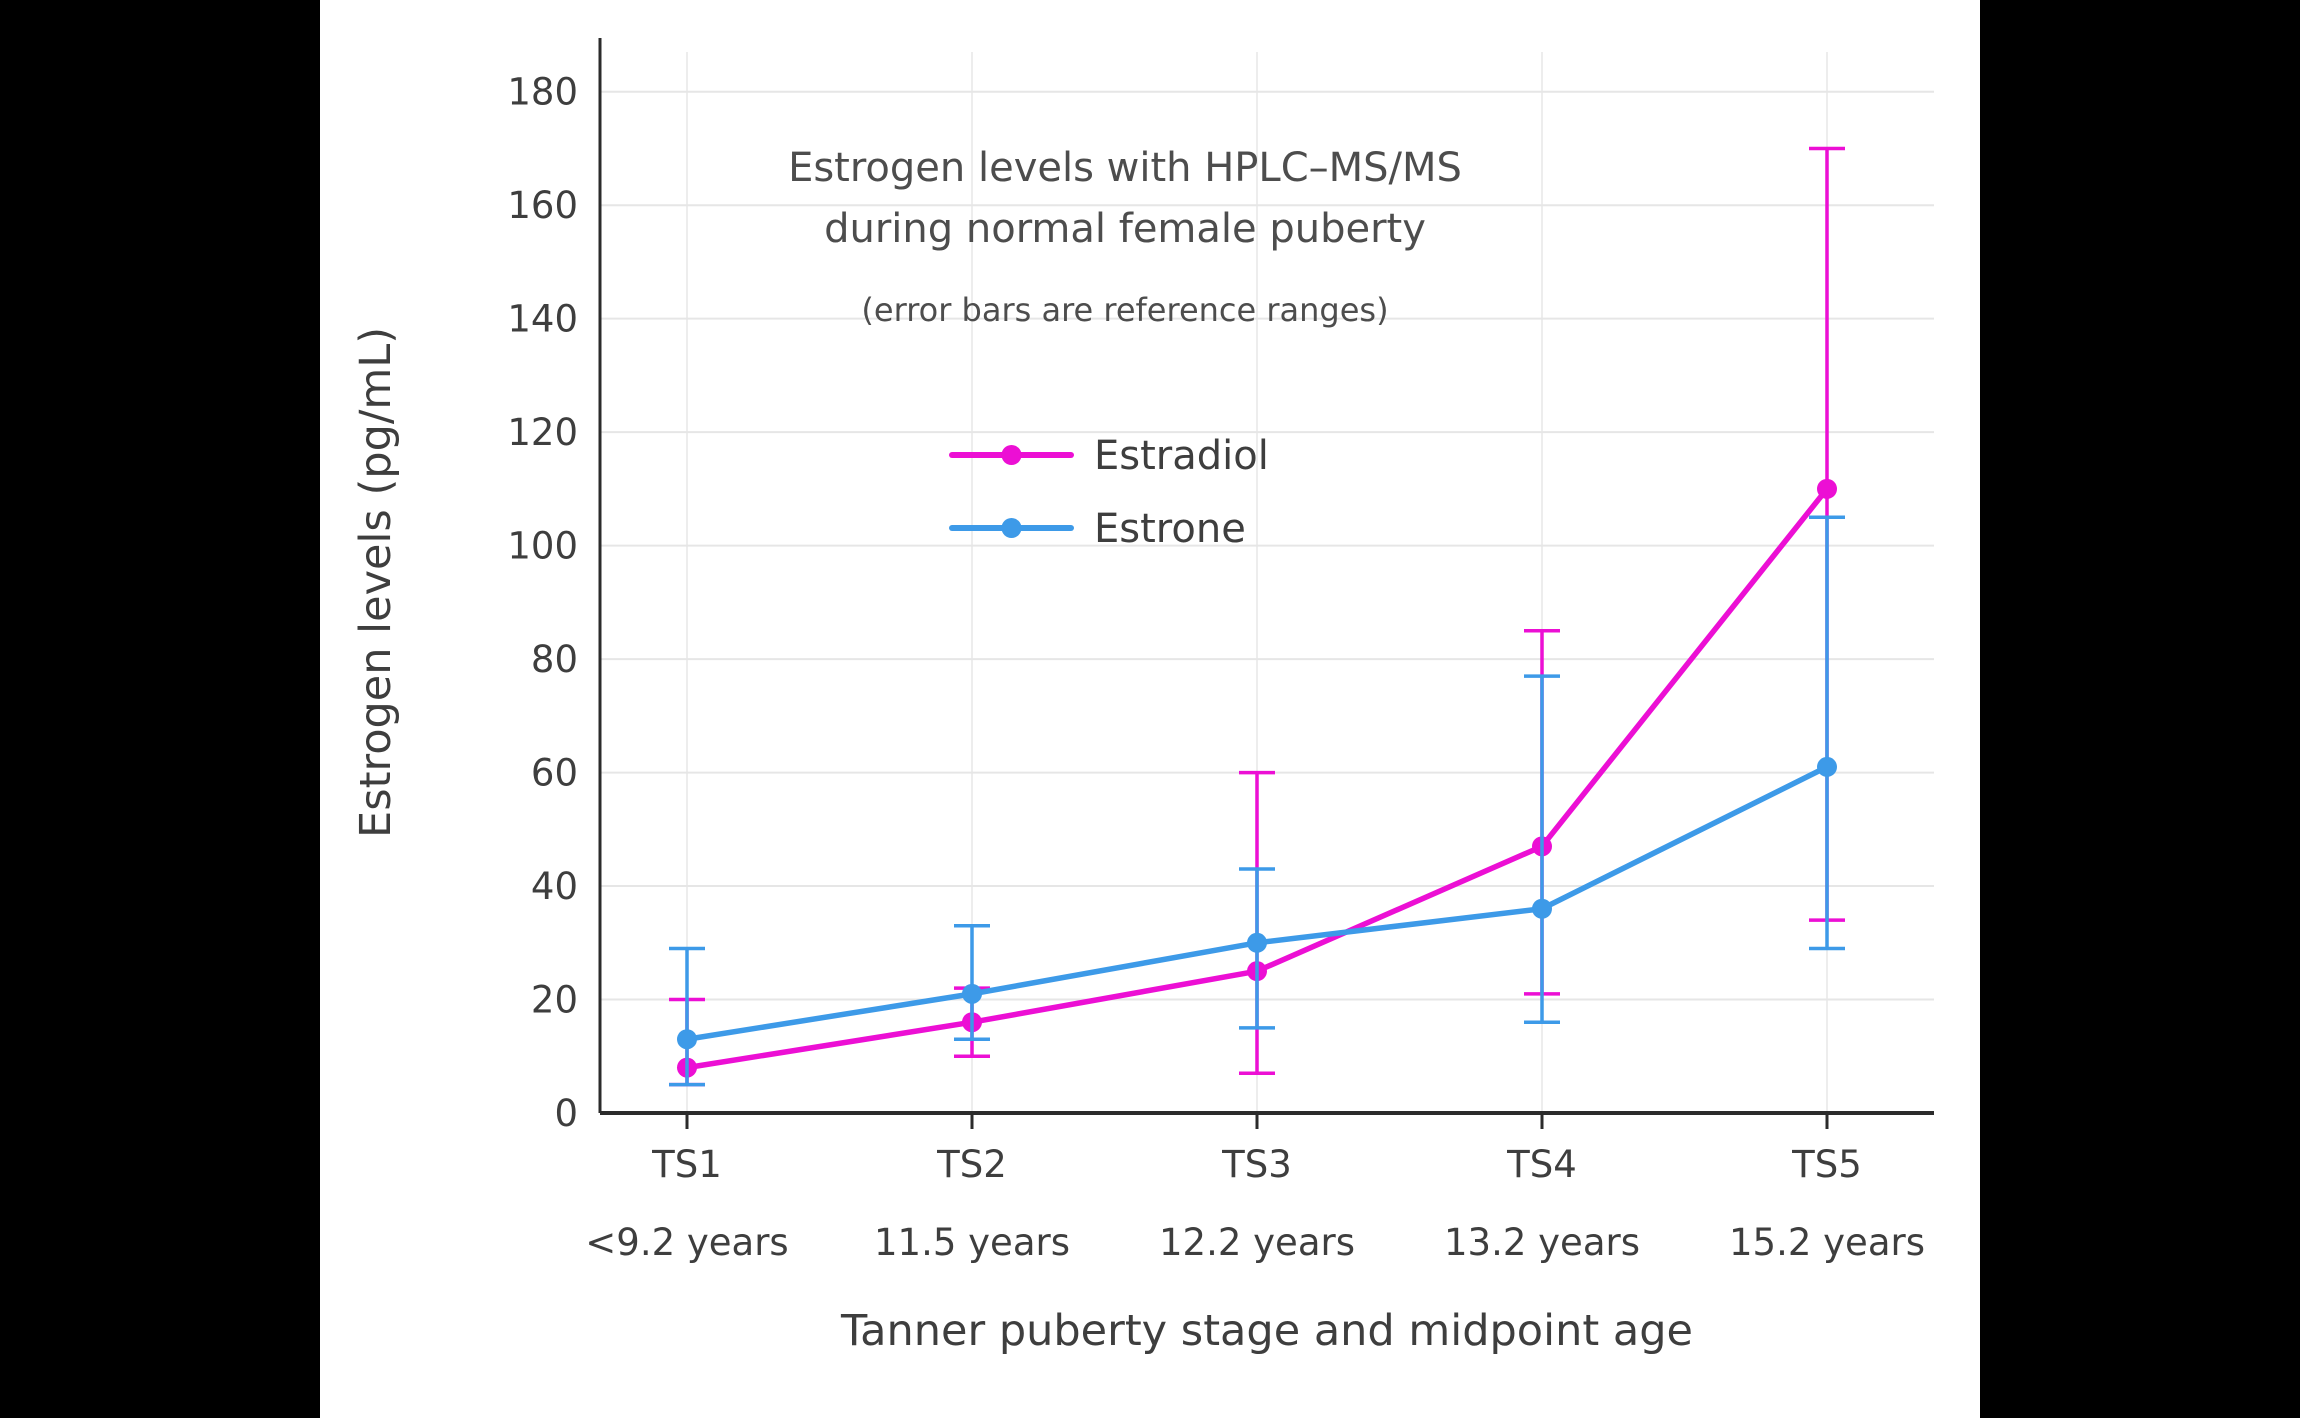 The height and width of the screenshot is (1418, 2300). I want to click on y-tick-label: 160, so click(542, 205).